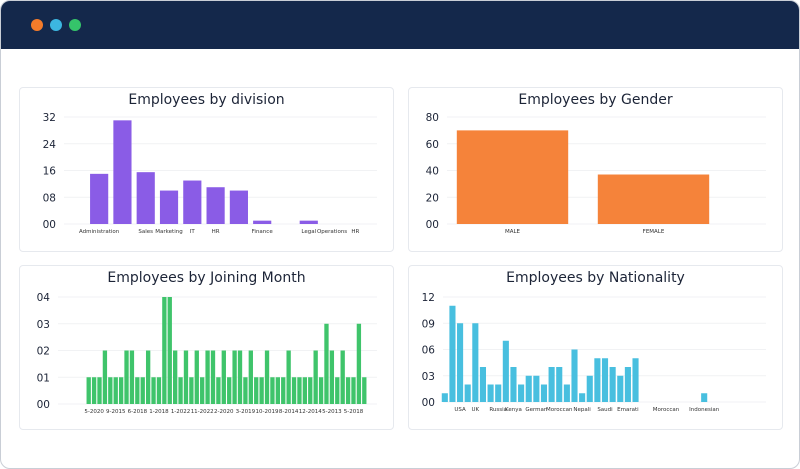  I want to click on maximize-dot-icon, so click(75, 25).